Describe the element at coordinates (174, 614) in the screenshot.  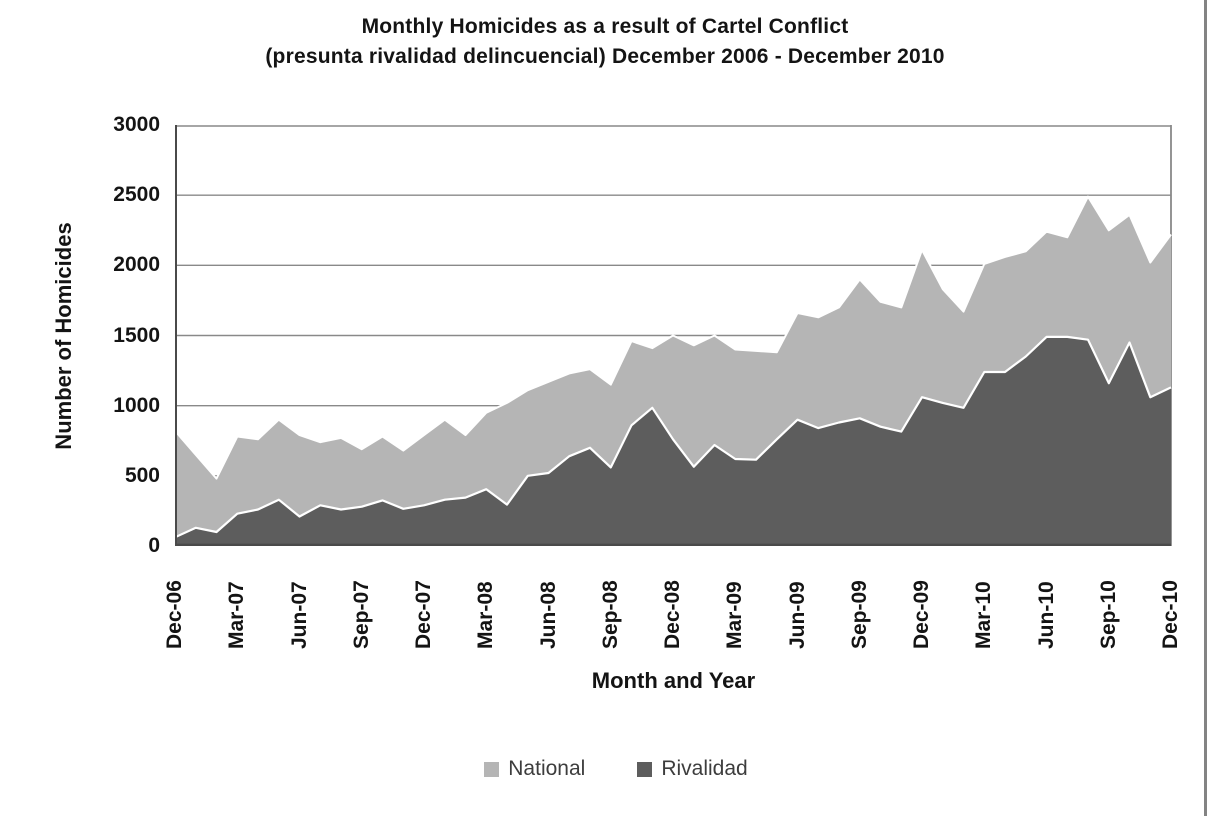
I see `x-tick-label: Dec-06` at that location.